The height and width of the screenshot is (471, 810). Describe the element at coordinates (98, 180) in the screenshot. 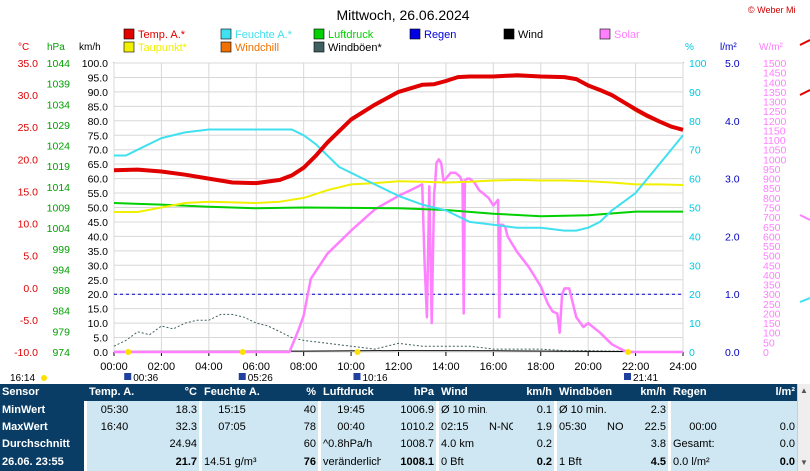

I see `wind-tick-label: 60.0` at that location.